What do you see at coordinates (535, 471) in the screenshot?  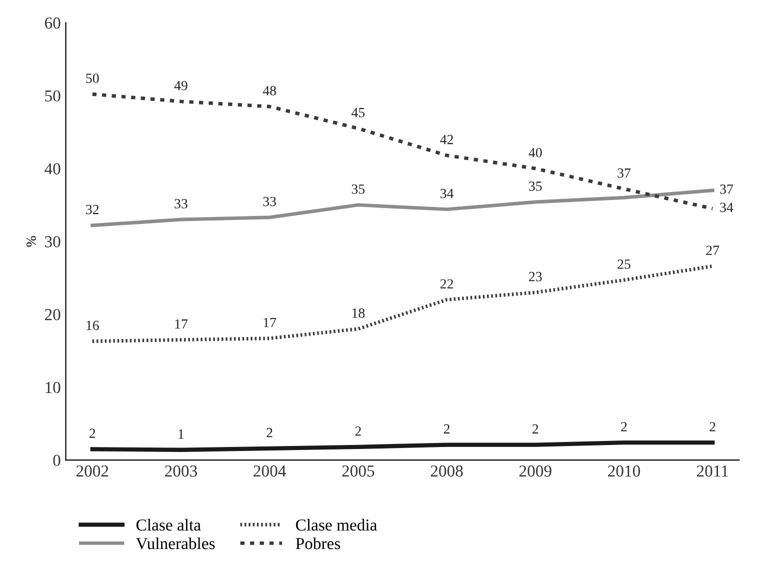 I see `x-tick-label: 2009` at bounding box center [535, 471].